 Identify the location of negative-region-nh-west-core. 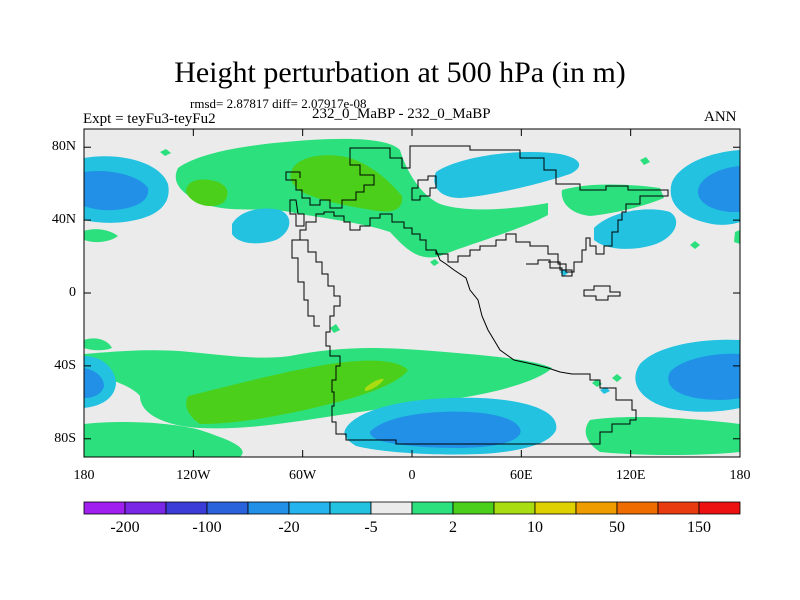
(116, 190).